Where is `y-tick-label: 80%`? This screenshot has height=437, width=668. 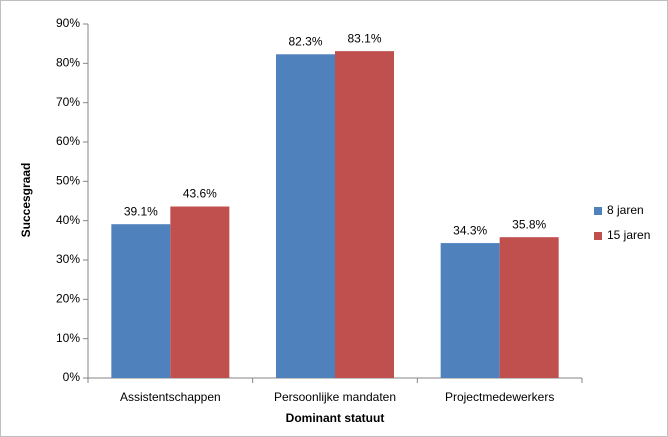
y-tick-label: 80% is located at coordinates (68, 63).